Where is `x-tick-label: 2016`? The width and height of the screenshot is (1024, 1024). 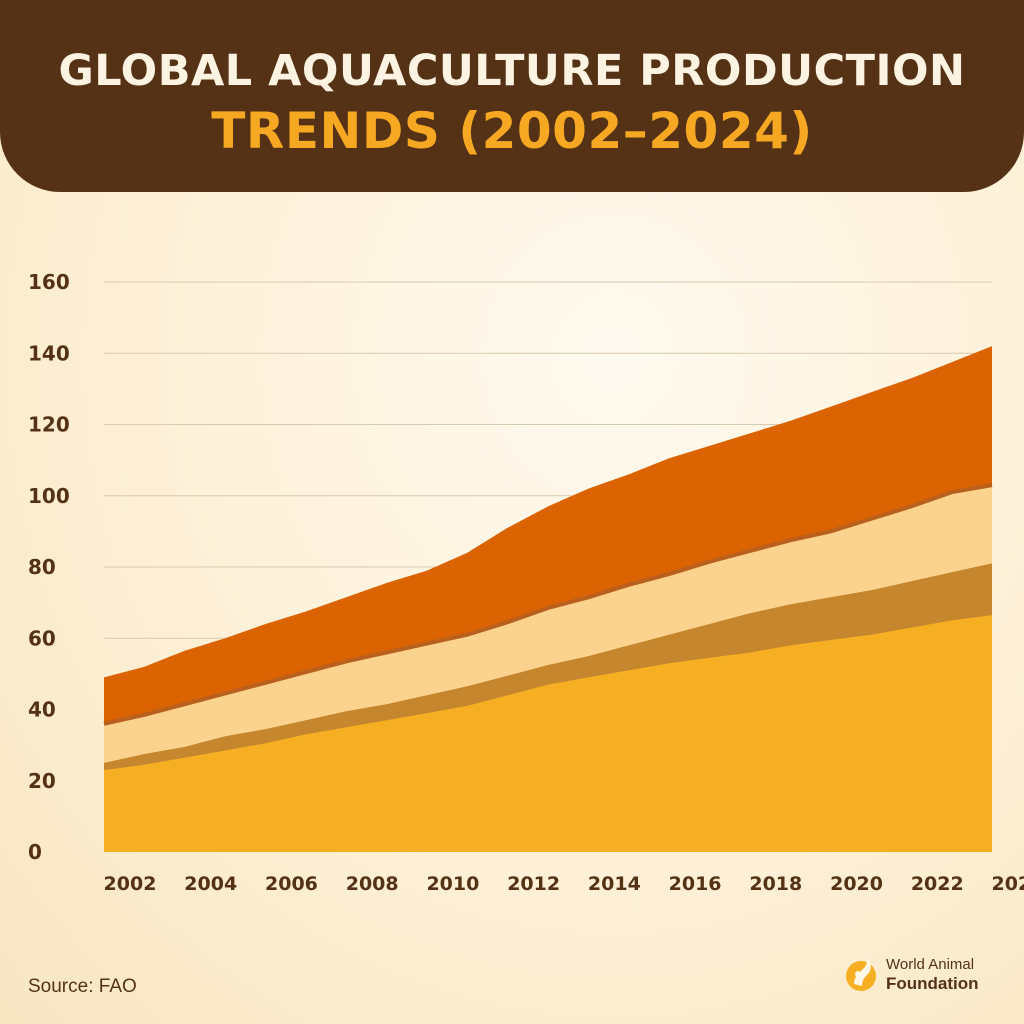
x-tick-label: 2016 is located at coordinates (695, 884).